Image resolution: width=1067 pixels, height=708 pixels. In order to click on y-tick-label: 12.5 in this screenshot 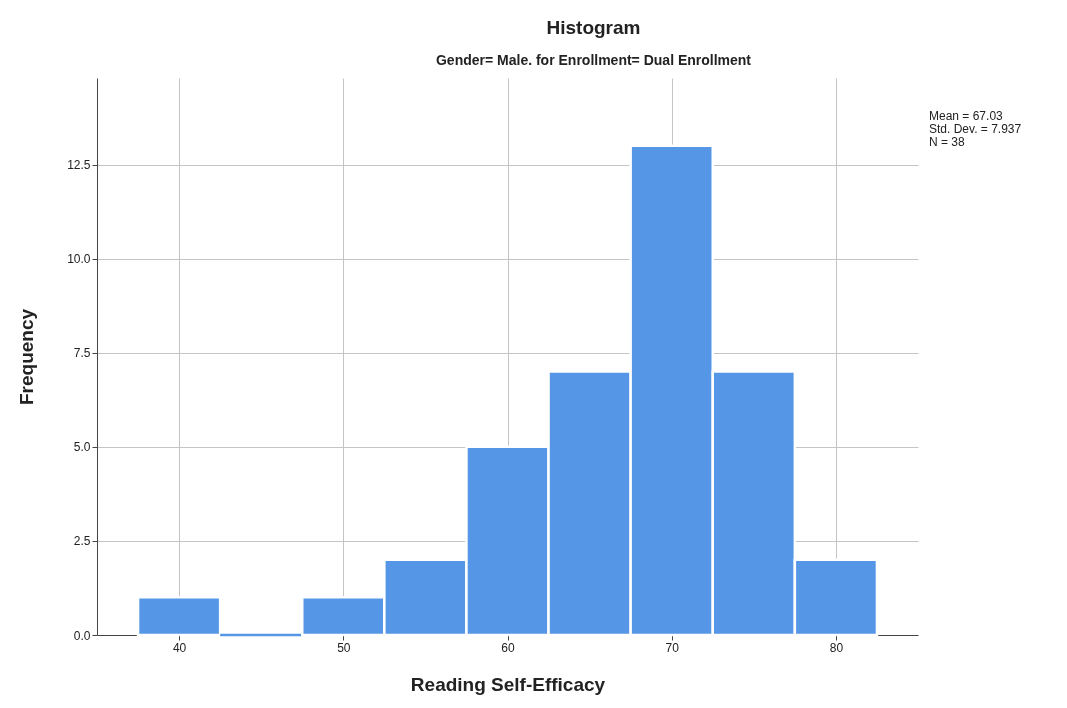, I will do `click(79, 165)`.